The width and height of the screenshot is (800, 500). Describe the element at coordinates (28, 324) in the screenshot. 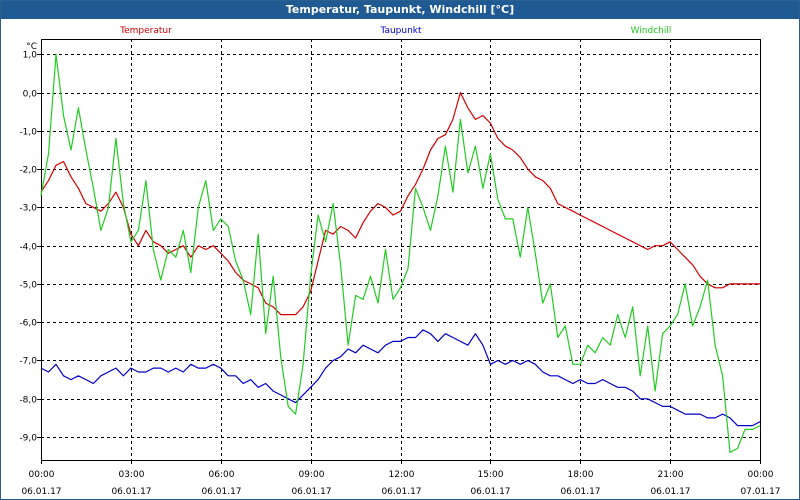

I see `y-tick-label: -6,0` at that location.